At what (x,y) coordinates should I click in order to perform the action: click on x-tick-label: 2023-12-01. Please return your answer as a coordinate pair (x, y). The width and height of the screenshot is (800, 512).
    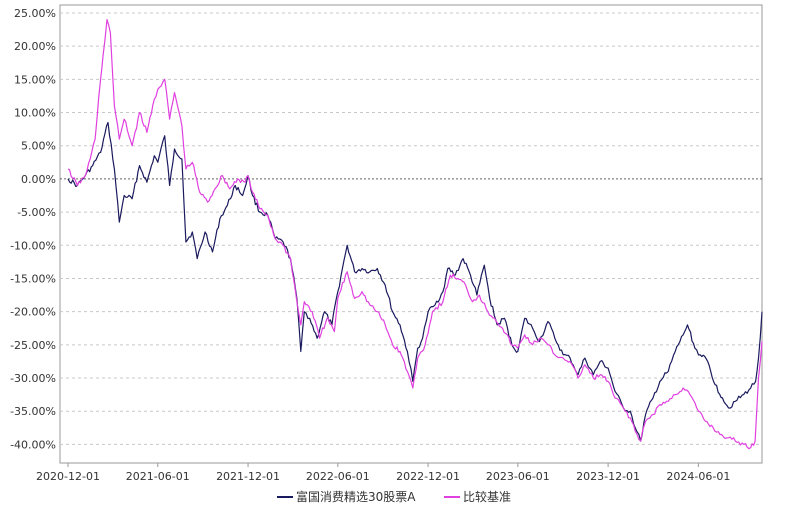
    Looking at the image, I should click on (608, 476).